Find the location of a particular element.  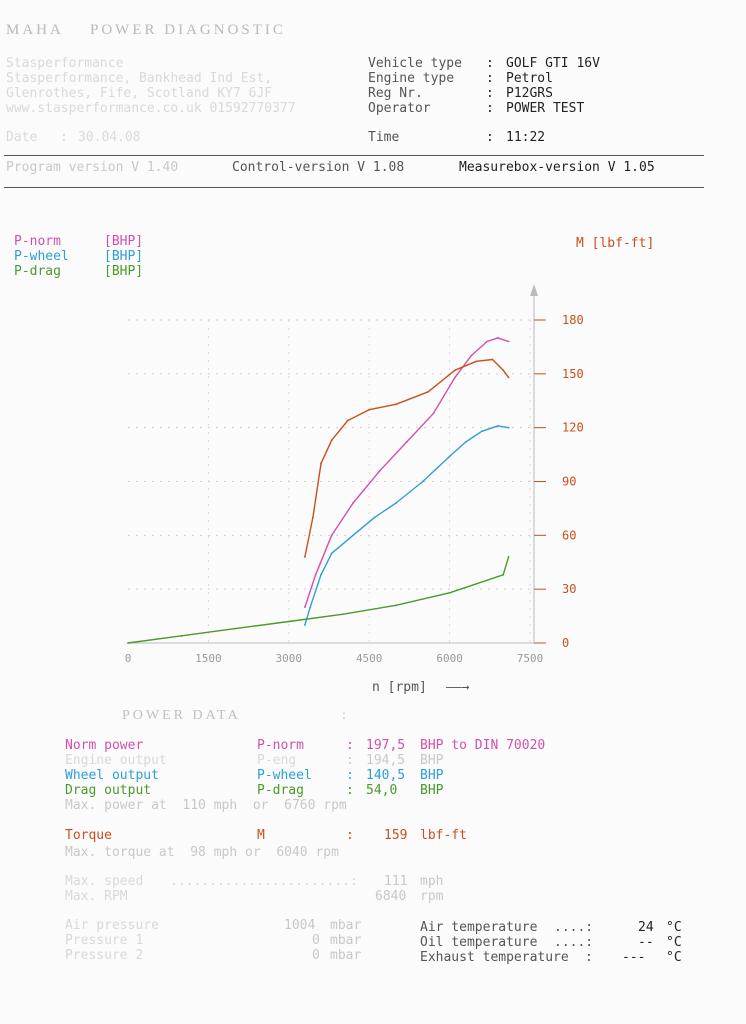

wheel-output-label: Wheel output is located at coordinates (112, 775).